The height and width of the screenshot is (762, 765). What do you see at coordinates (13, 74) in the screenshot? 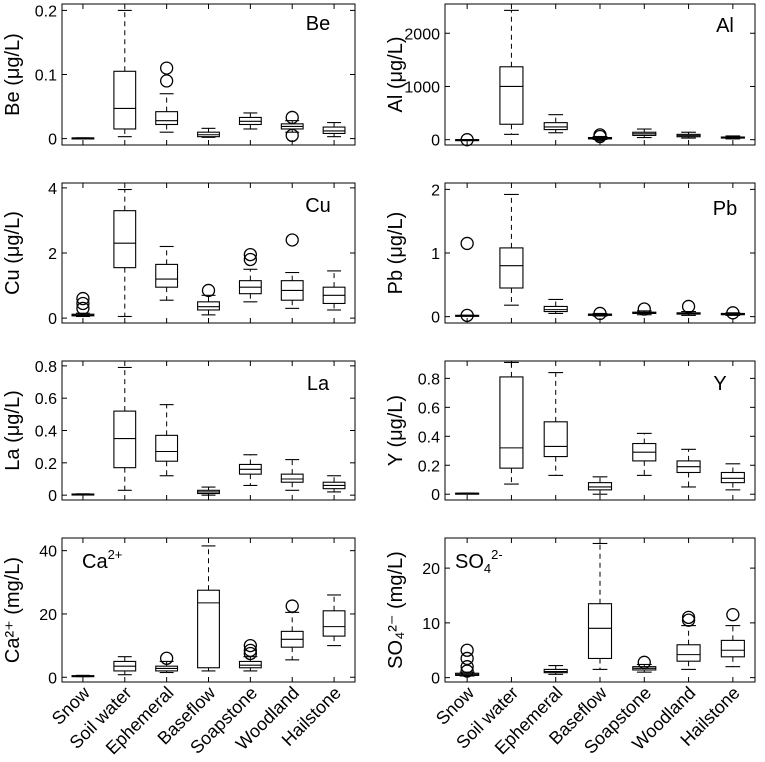
I see `y-axis-label: Be (μg/L)` at bounding box center [13, 74].